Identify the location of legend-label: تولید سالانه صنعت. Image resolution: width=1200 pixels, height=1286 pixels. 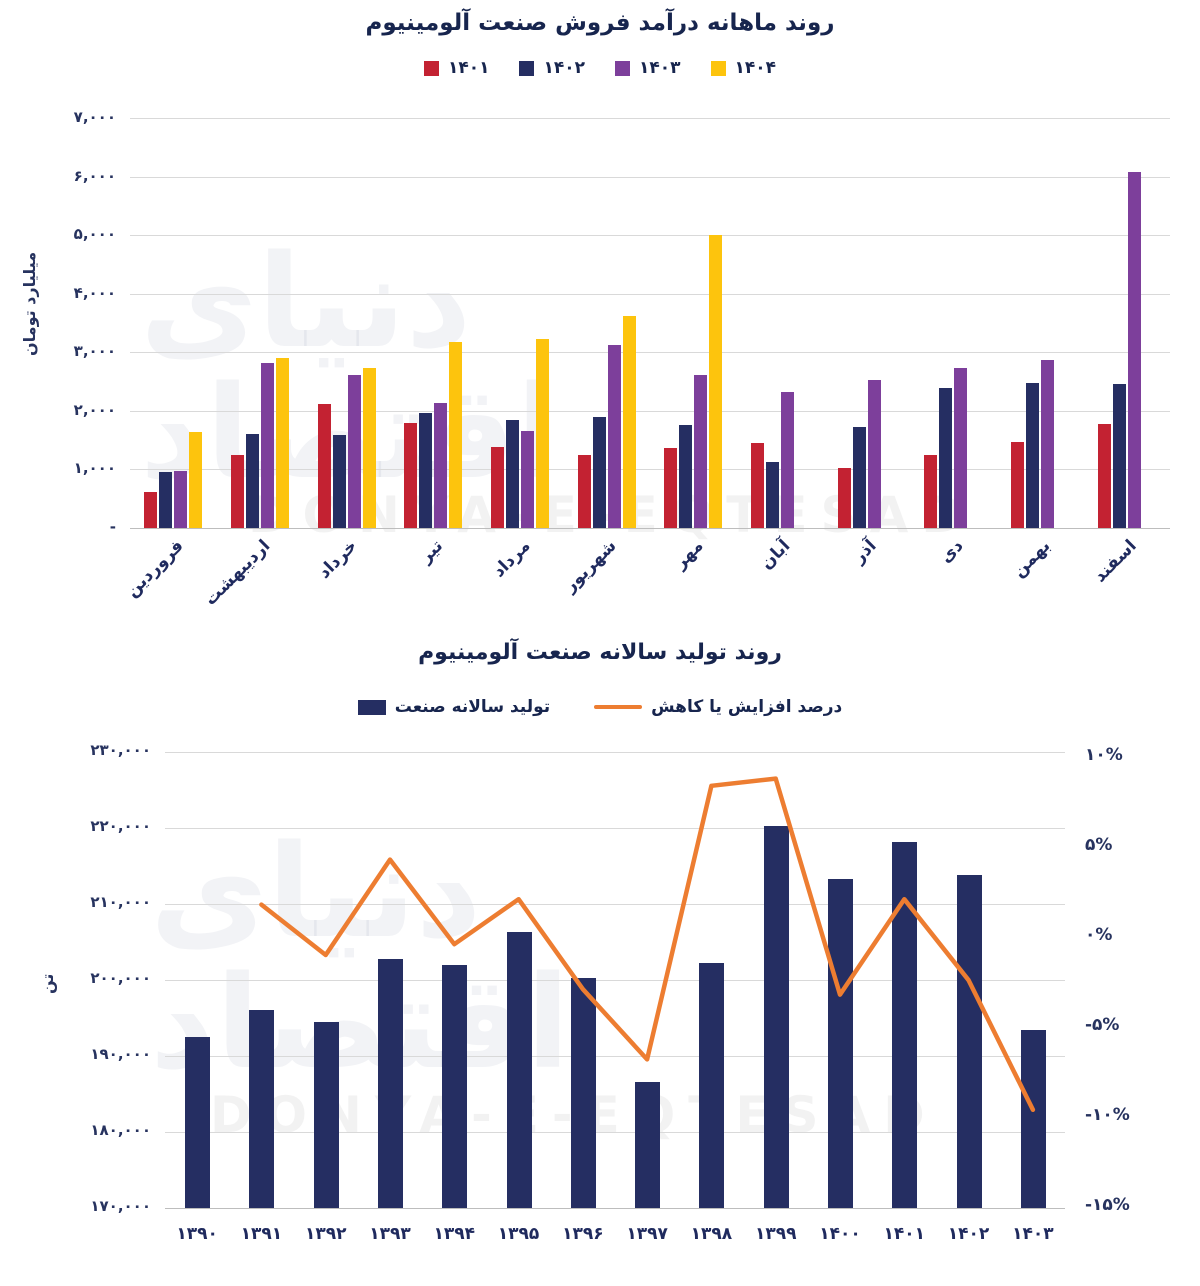
(472, 707).